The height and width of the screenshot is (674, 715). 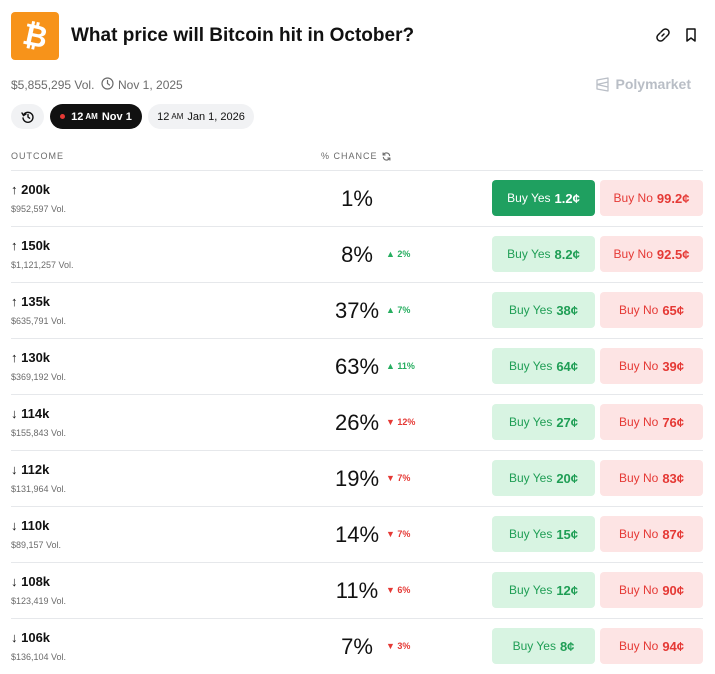 I want to click on market-meta: $5,855,295 Vol. Nov 1, 2025 Polymarket, so click(x=358, y=85).